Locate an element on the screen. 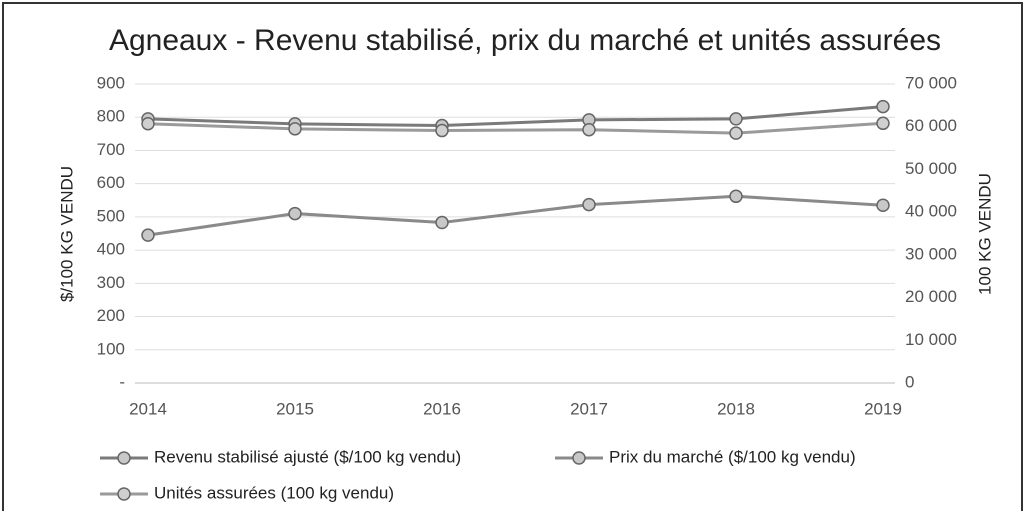  y-tick-label: 800 is located at coordinates (111, 116).